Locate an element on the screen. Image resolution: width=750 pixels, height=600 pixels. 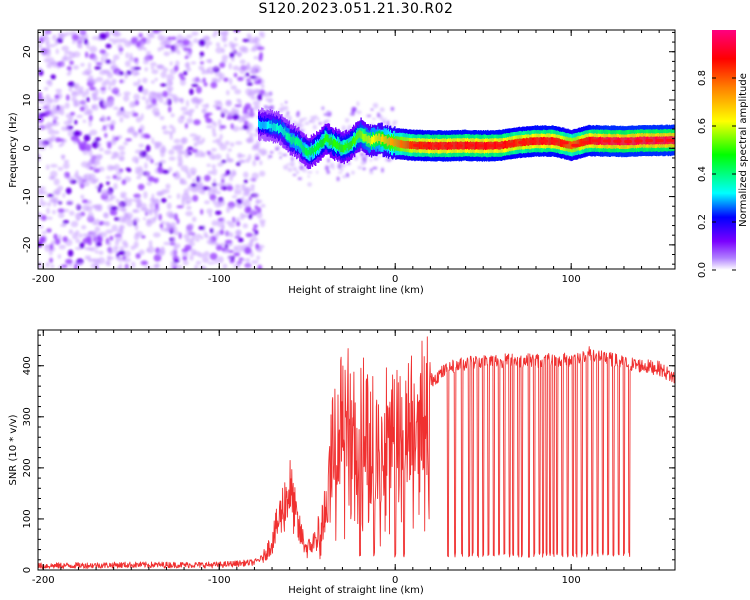
colorbar-tick-label: 0.2 is located at coordinates (702, 222).